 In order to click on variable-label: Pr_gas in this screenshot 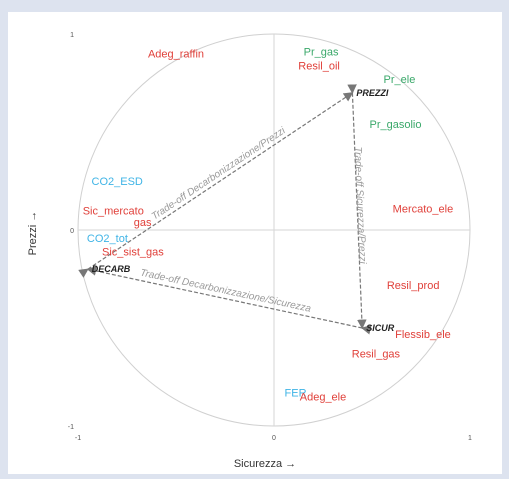, I will do `click(321, 53)`.